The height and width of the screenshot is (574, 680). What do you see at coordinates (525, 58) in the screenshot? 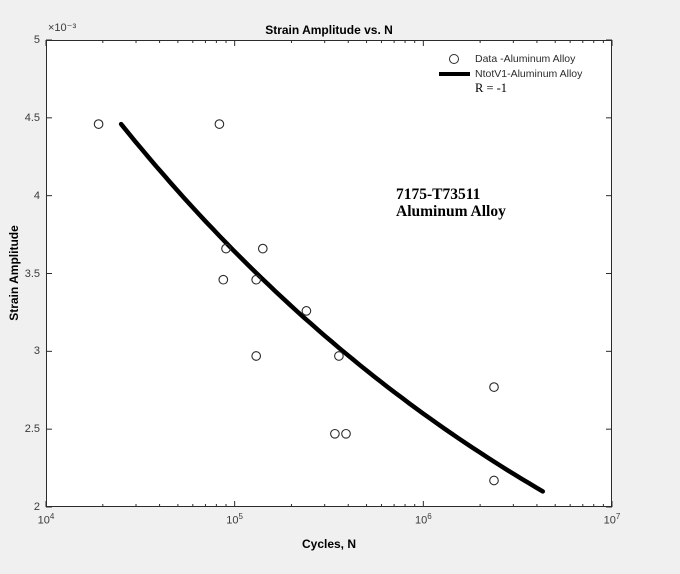
I see `legend-label-data: Data -Aluminum Alloy` at bounding box center [525, 58].